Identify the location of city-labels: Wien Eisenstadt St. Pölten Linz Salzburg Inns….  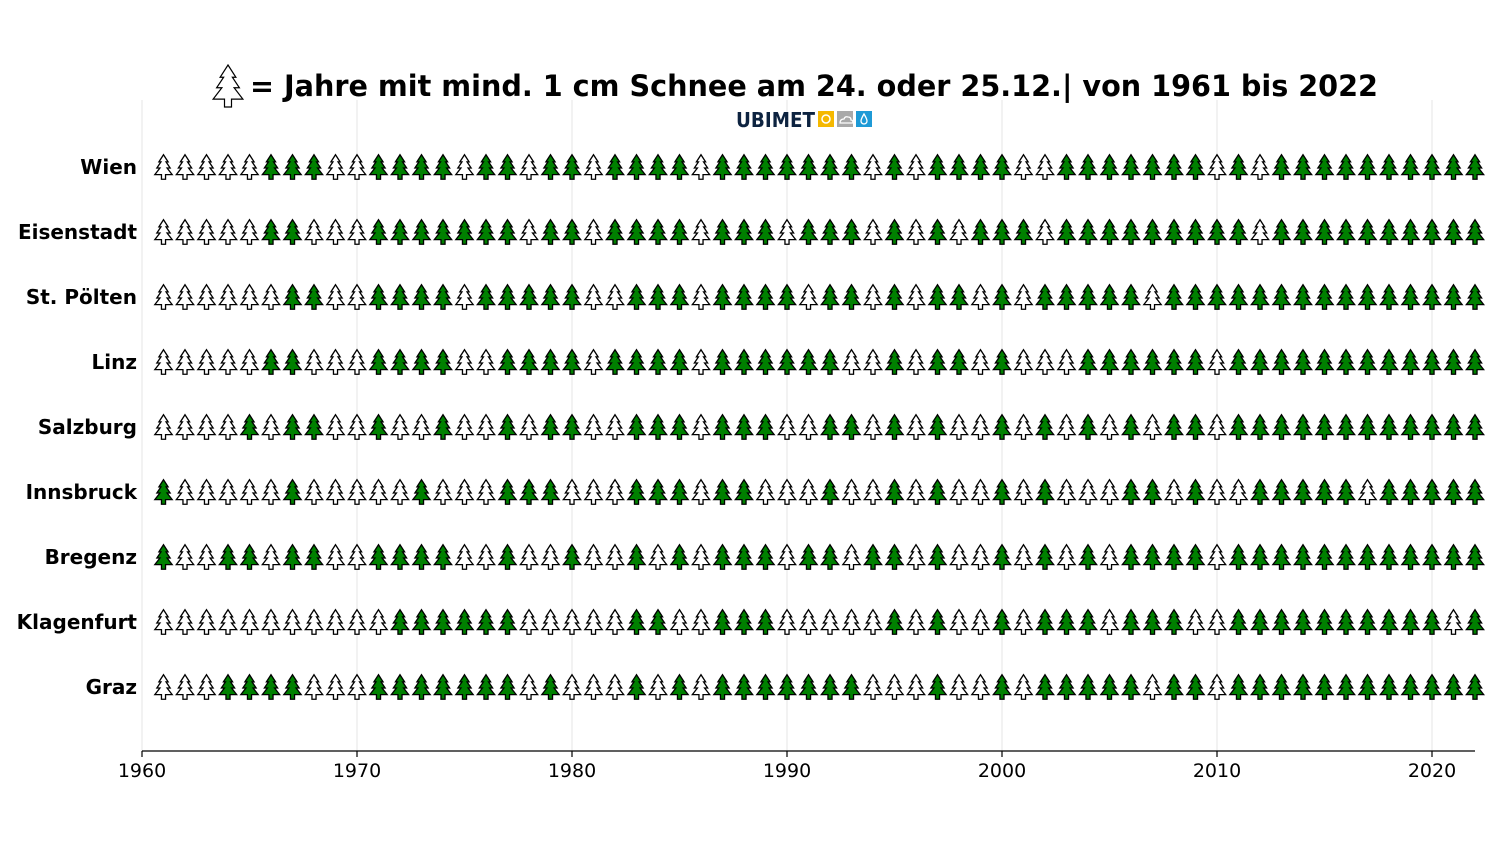
(77, 427).